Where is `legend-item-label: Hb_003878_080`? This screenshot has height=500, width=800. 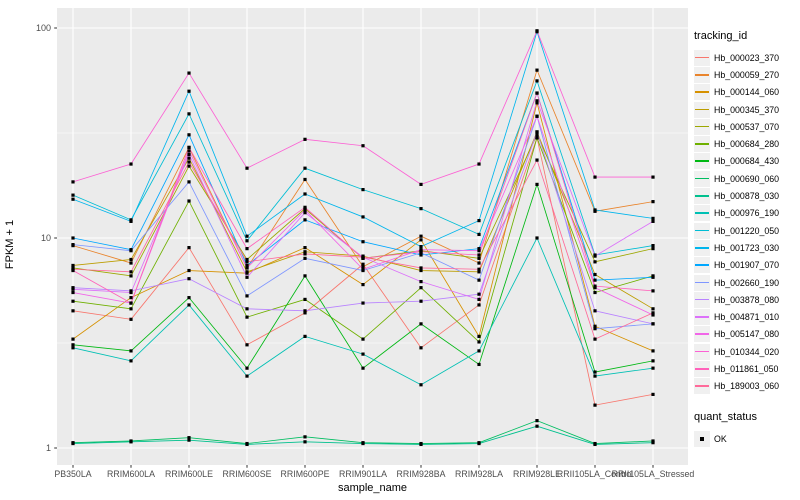 legend-item-label: Hb_003878_080 is located at coordinates (747, 299).